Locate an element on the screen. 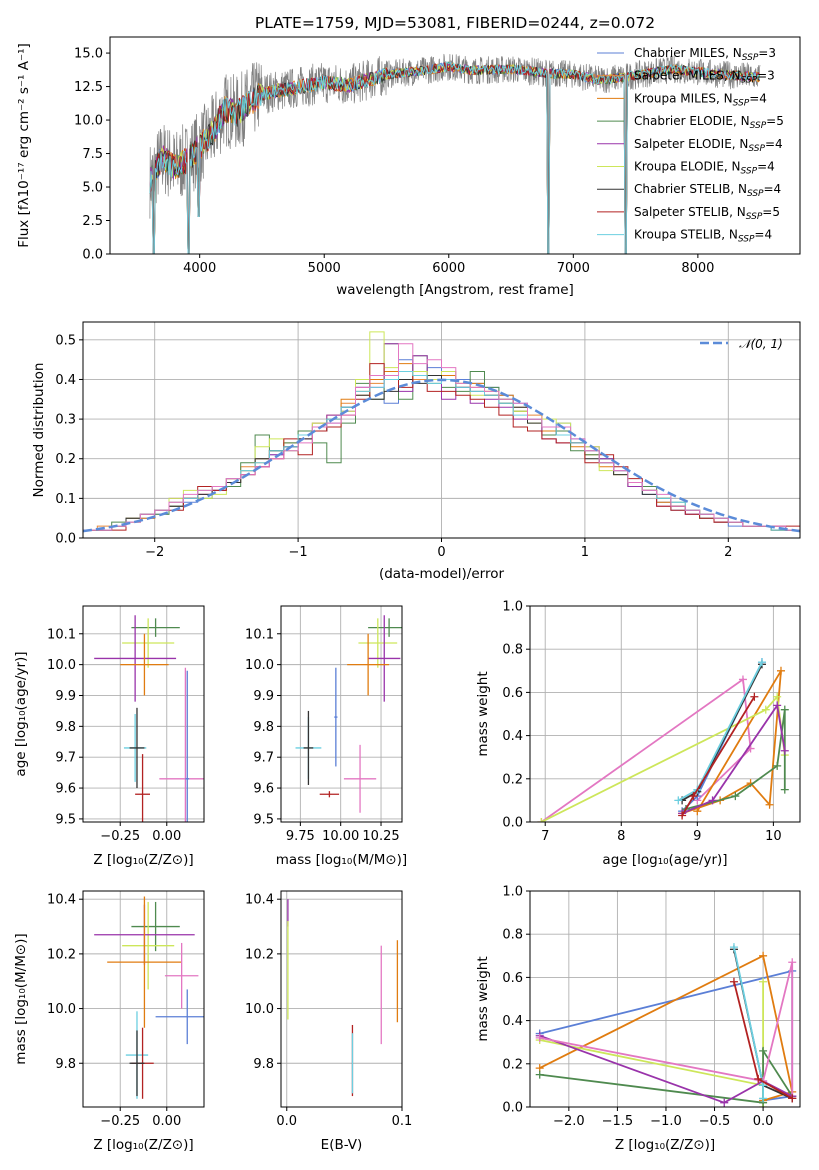  y-tick-label: 0.4 is located at coordinates (512, 736).